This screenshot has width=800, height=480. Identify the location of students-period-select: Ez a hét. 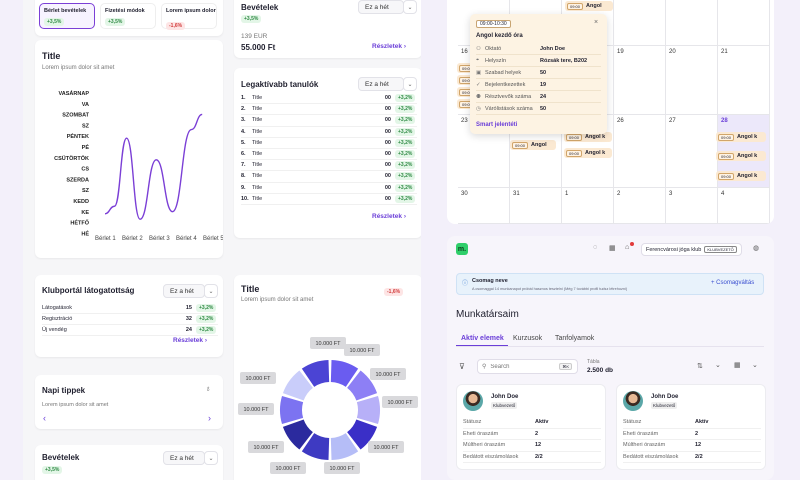
(381, 84).